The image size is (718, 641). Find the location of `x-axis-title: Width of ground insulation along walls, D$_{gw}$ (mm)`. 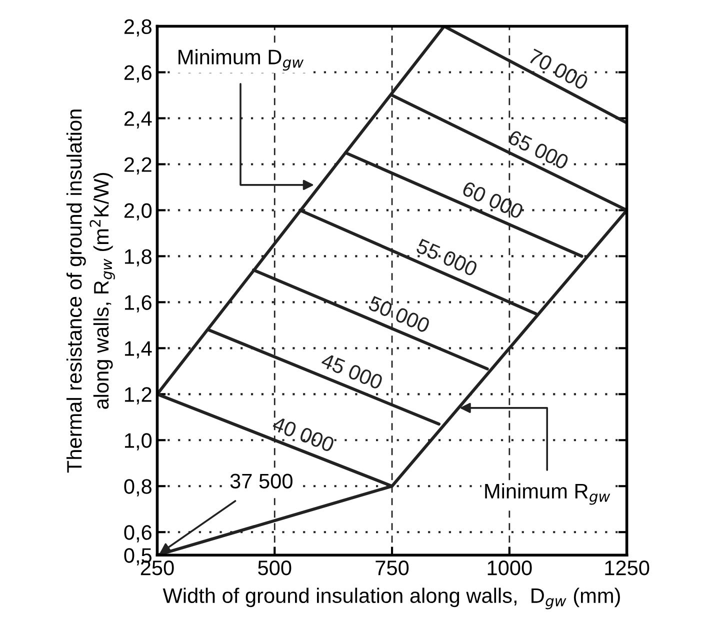

x-axis-title: Width of ground insulation along walls, D$_{gw}$ (mm) is located at coordinates (391, 599).